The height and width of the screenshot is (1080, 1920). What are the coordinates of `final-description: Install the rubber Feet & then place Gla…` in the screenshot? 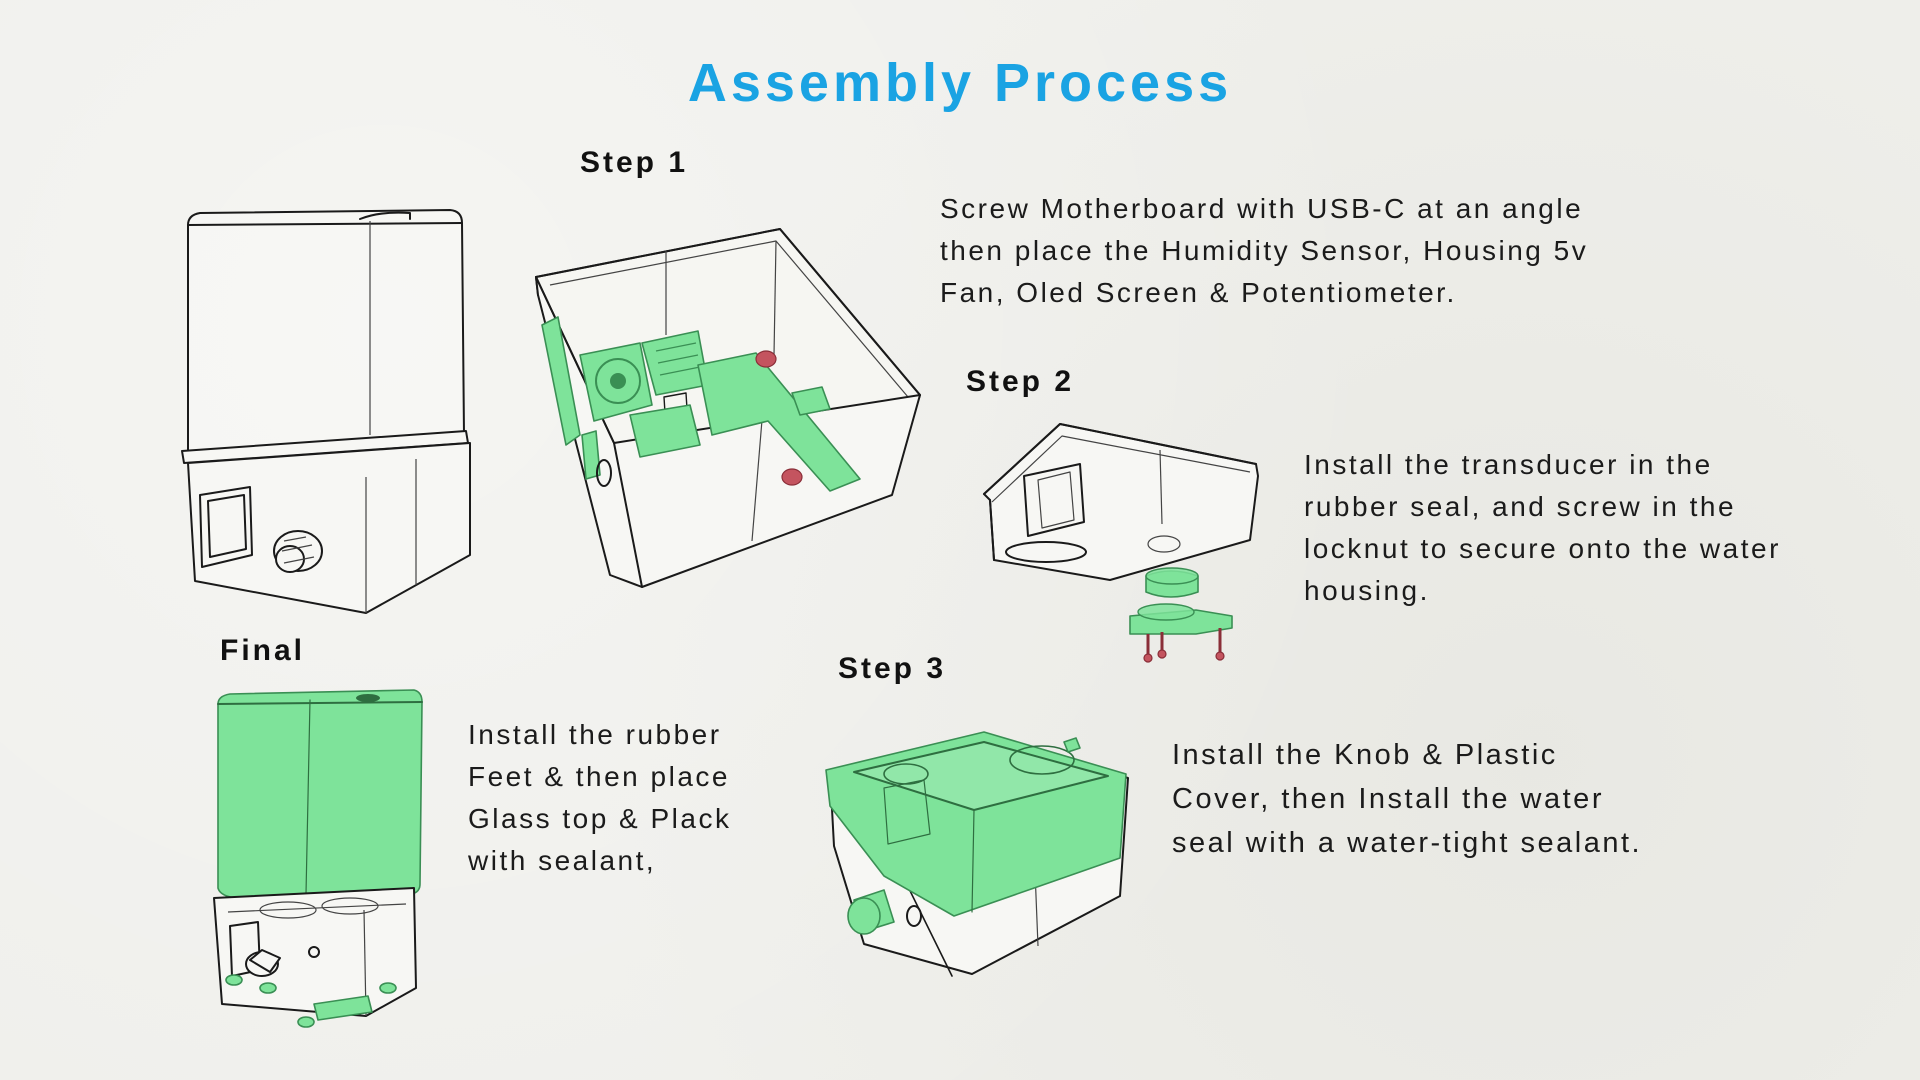 It's located at (600, 797).